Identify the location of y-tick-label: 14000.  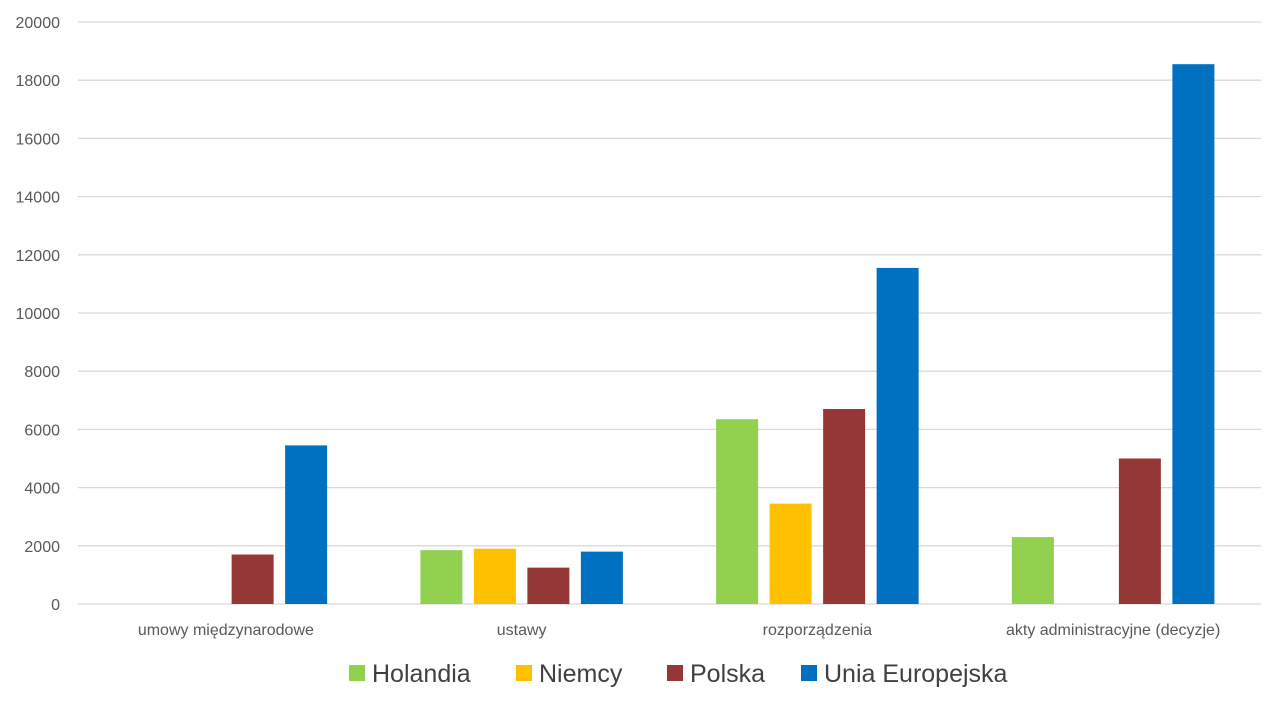
(38, 198).